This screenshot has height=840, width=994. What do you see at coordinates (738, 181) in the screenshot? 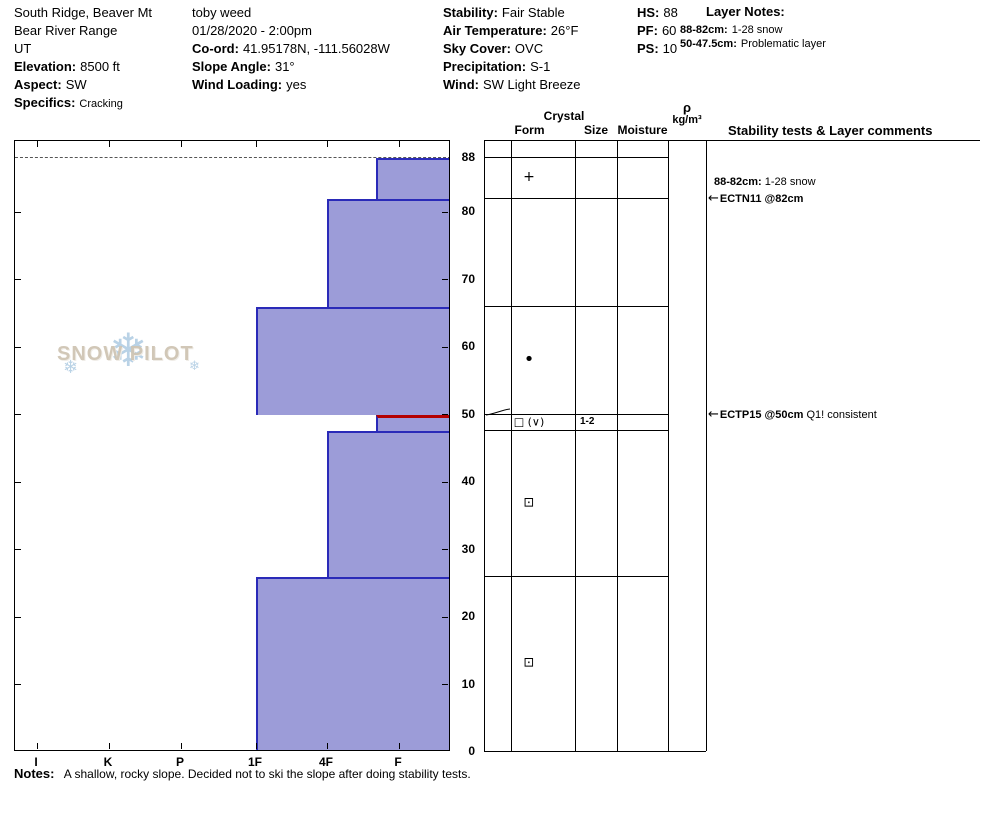
I see `layer-comment-range: 88-82cm:` at bounding box center [738, 181].